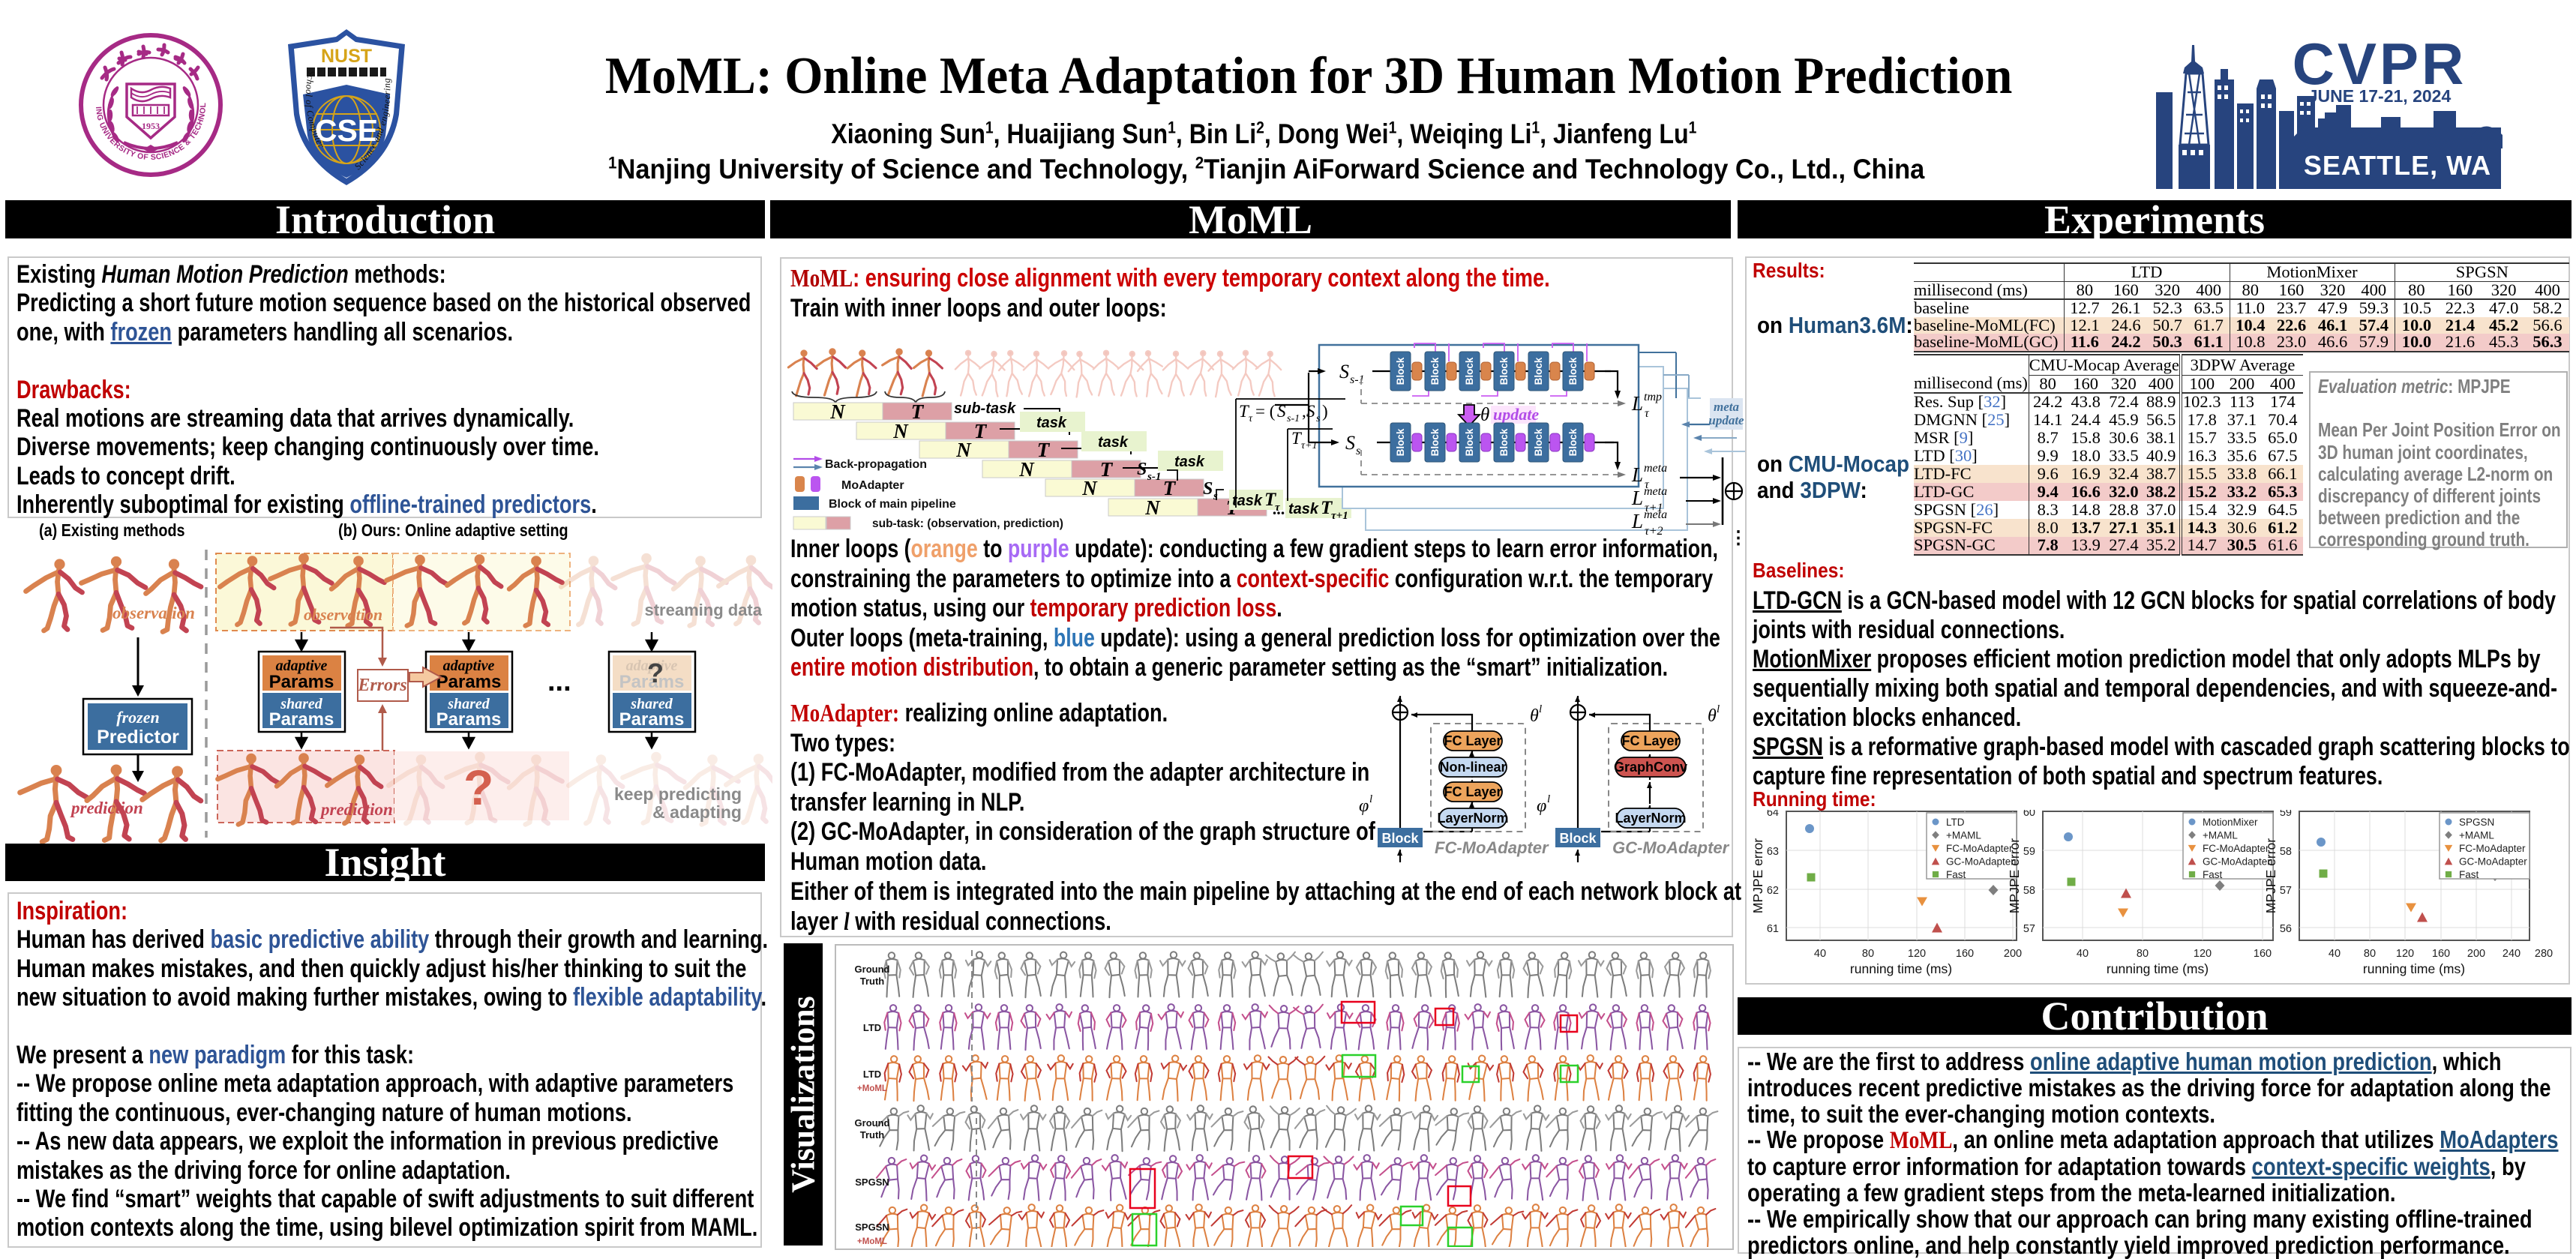 The height and width of the screenshot is (1259, 2576). Describe the element at coordinates (873, 969) in the screenshot. I see `svg-text: Ground` at that location.